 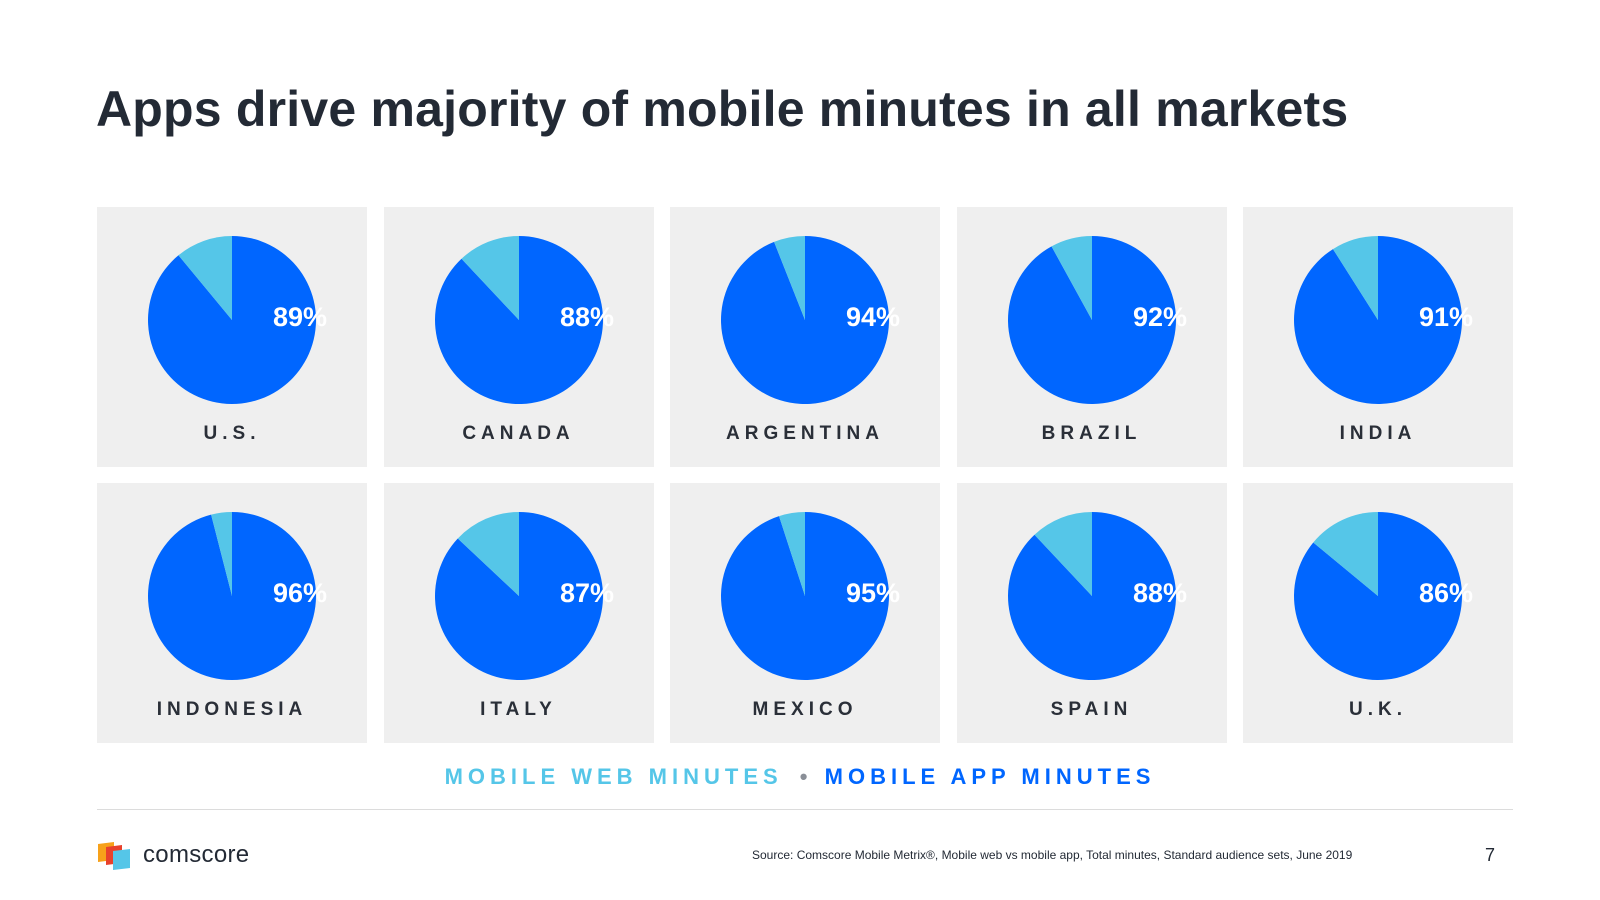 I want to click on market-card-italy: 87% ITALY, so click(x=518, y=613).